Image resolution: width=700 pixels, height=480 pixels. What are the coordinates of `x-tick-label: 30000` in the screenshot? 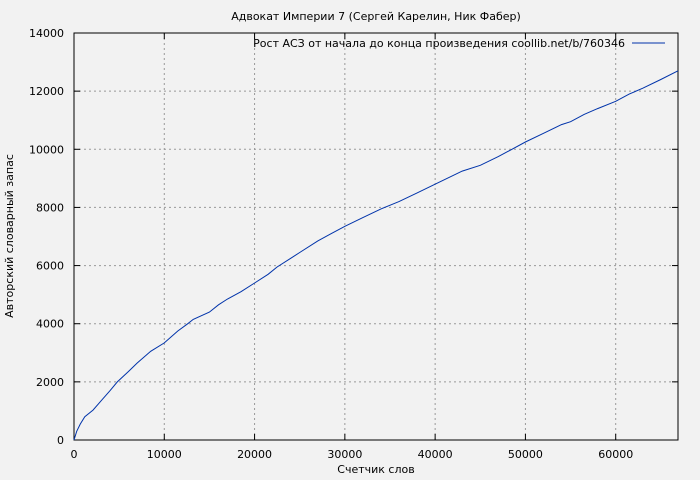 It's located at (344, 454).